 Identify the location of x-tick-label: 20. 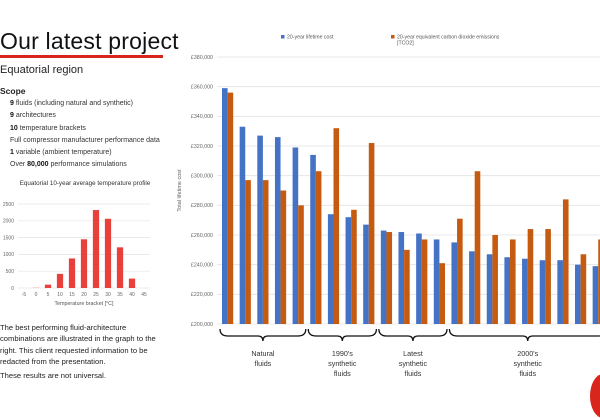
(84, 295).